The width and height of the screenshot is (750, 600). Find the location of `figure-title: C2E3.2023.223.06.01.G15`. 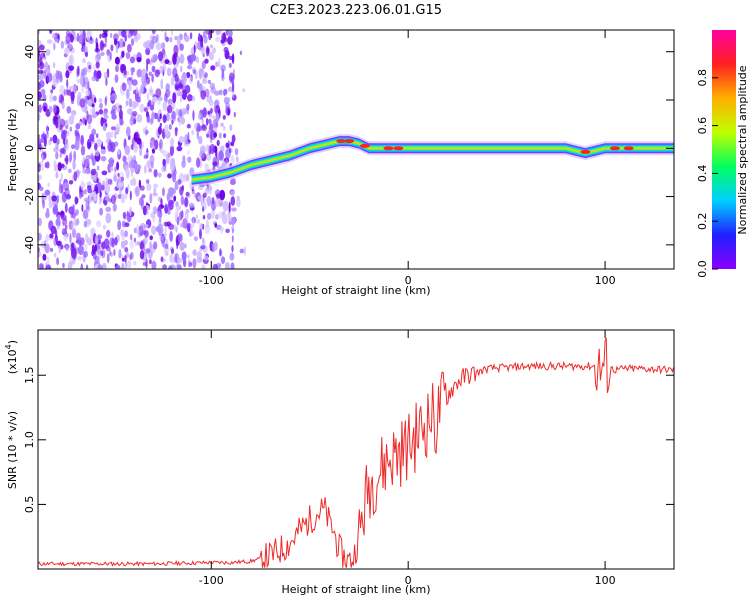

figure-title: C2E3.2023.223.06.01.G15 is located at coordinates (356, 10).